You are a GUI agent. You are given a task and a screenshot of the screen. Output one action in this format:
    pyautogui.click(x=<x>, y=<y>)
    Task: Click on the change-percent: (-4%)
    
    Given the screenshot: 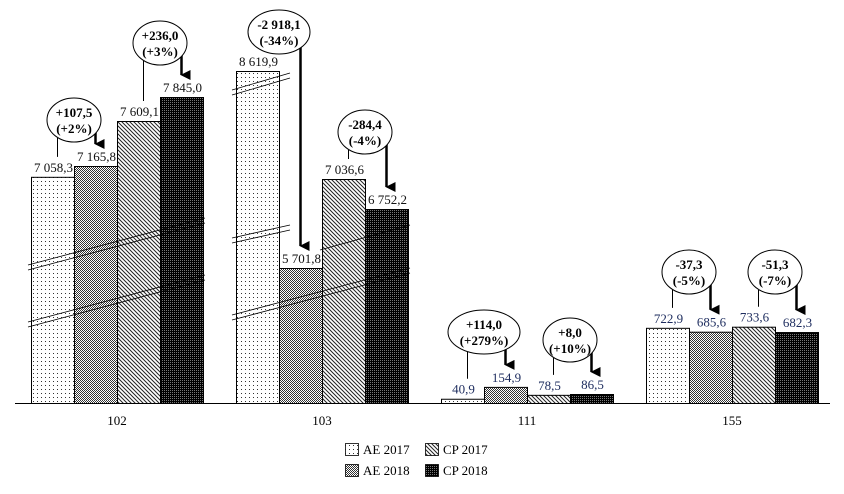 What is the action you would take?
    pyautogui.click(x=365, y=140)
    